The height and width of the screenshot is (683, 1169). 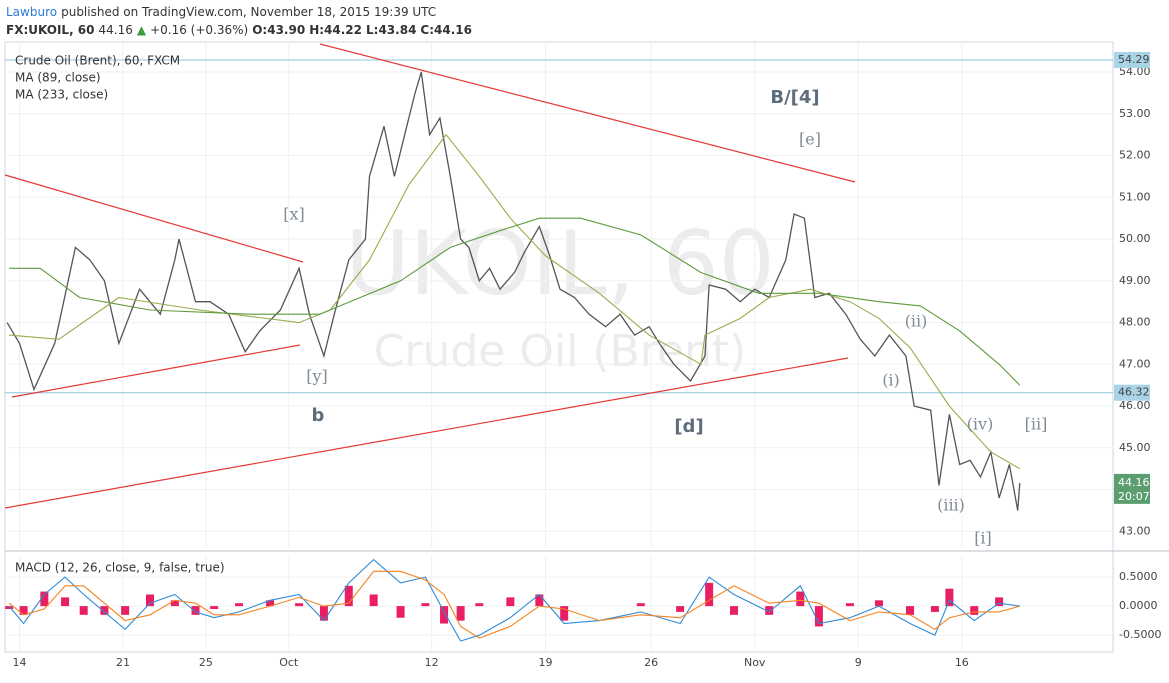 I want to click on symbol: FX:UKOIL, 60, so click(x=50, y=30).